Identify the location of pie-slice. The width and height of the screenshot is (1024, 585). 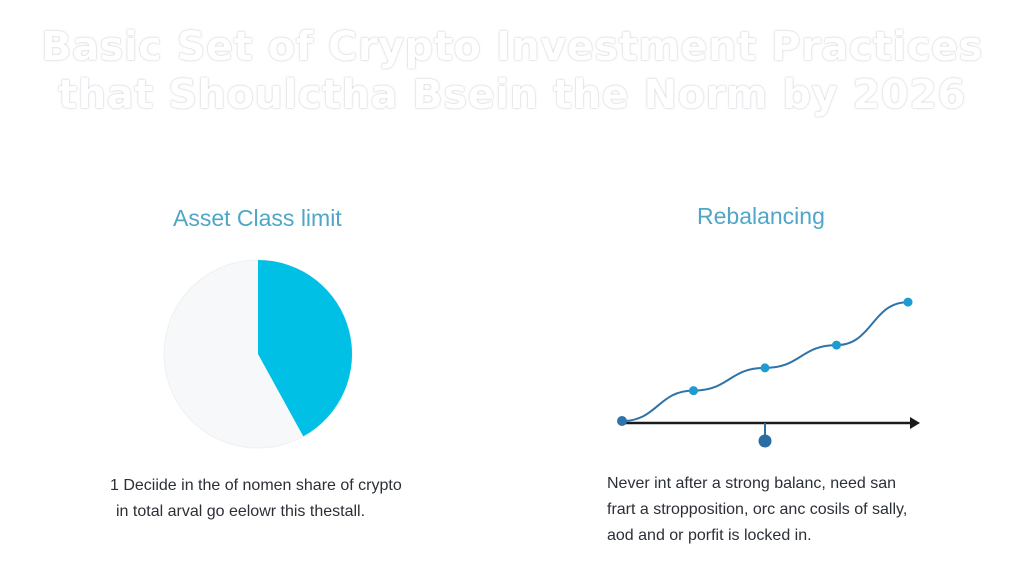
(305, 348).